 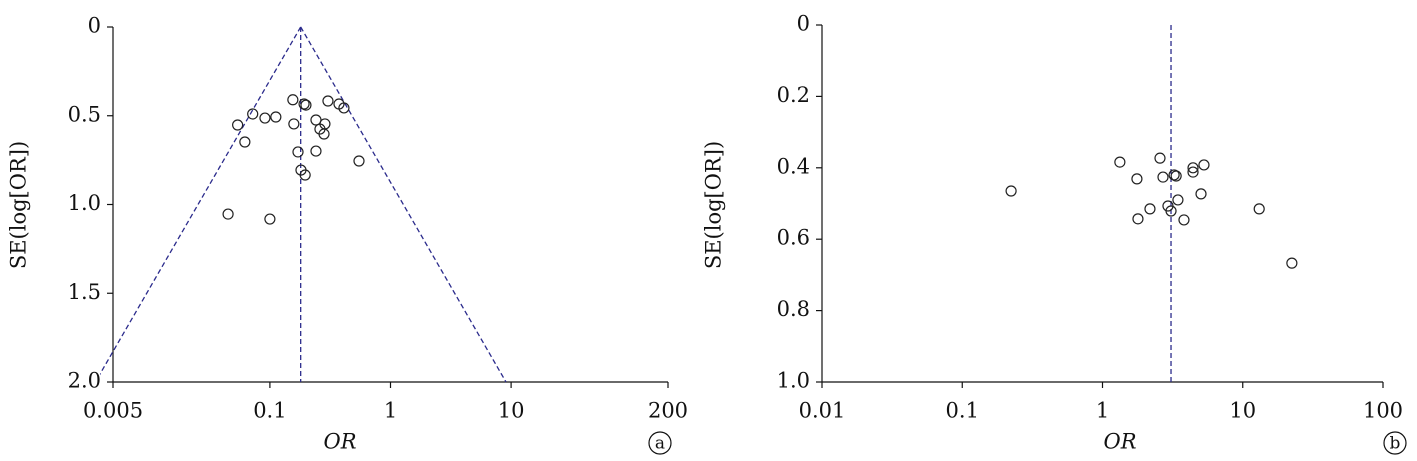 I want to click on y-tick-label: 0.5, so click(x=84, y=114).